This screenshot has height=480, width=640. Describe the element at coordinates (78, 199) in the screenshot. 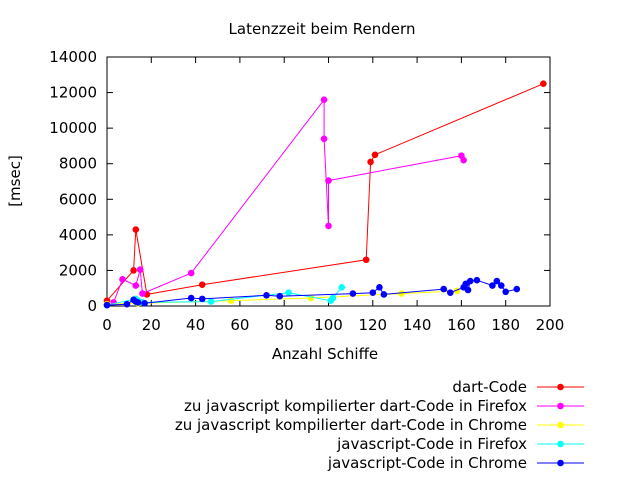

I see `y-tick-label: 6000` at that location.